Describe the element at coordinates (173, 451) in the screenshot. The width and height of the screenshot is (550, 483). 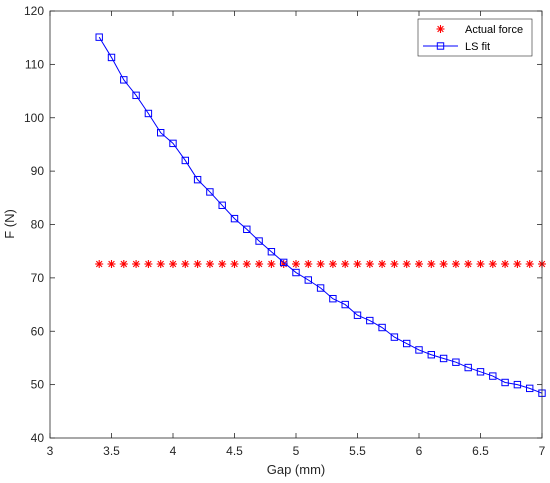
I see `x-tick-label: 4` at that location.